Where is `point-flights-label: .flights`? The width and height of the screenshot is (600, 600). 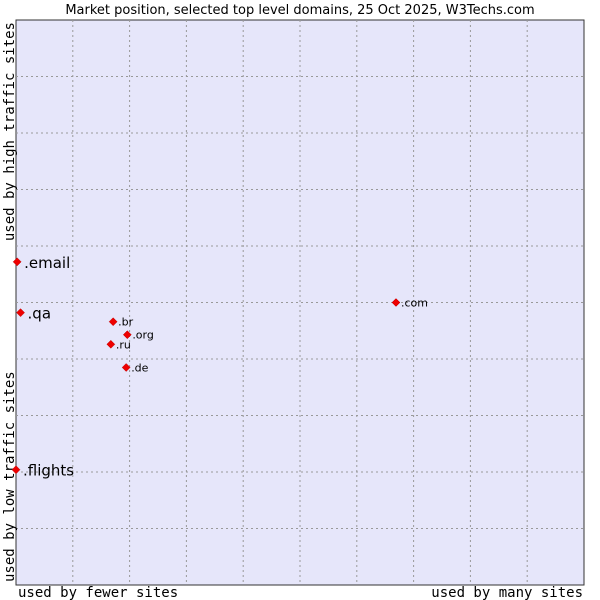
point-flights-label: .flights is located at coordinates (48, 471).